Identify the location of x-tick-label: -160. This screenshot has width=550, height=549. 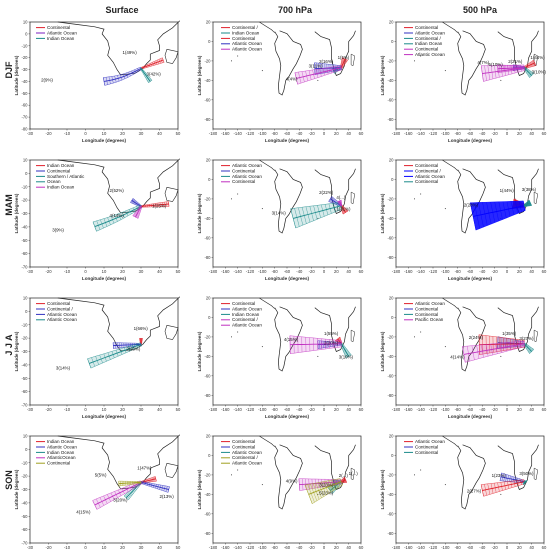
(408, 409).